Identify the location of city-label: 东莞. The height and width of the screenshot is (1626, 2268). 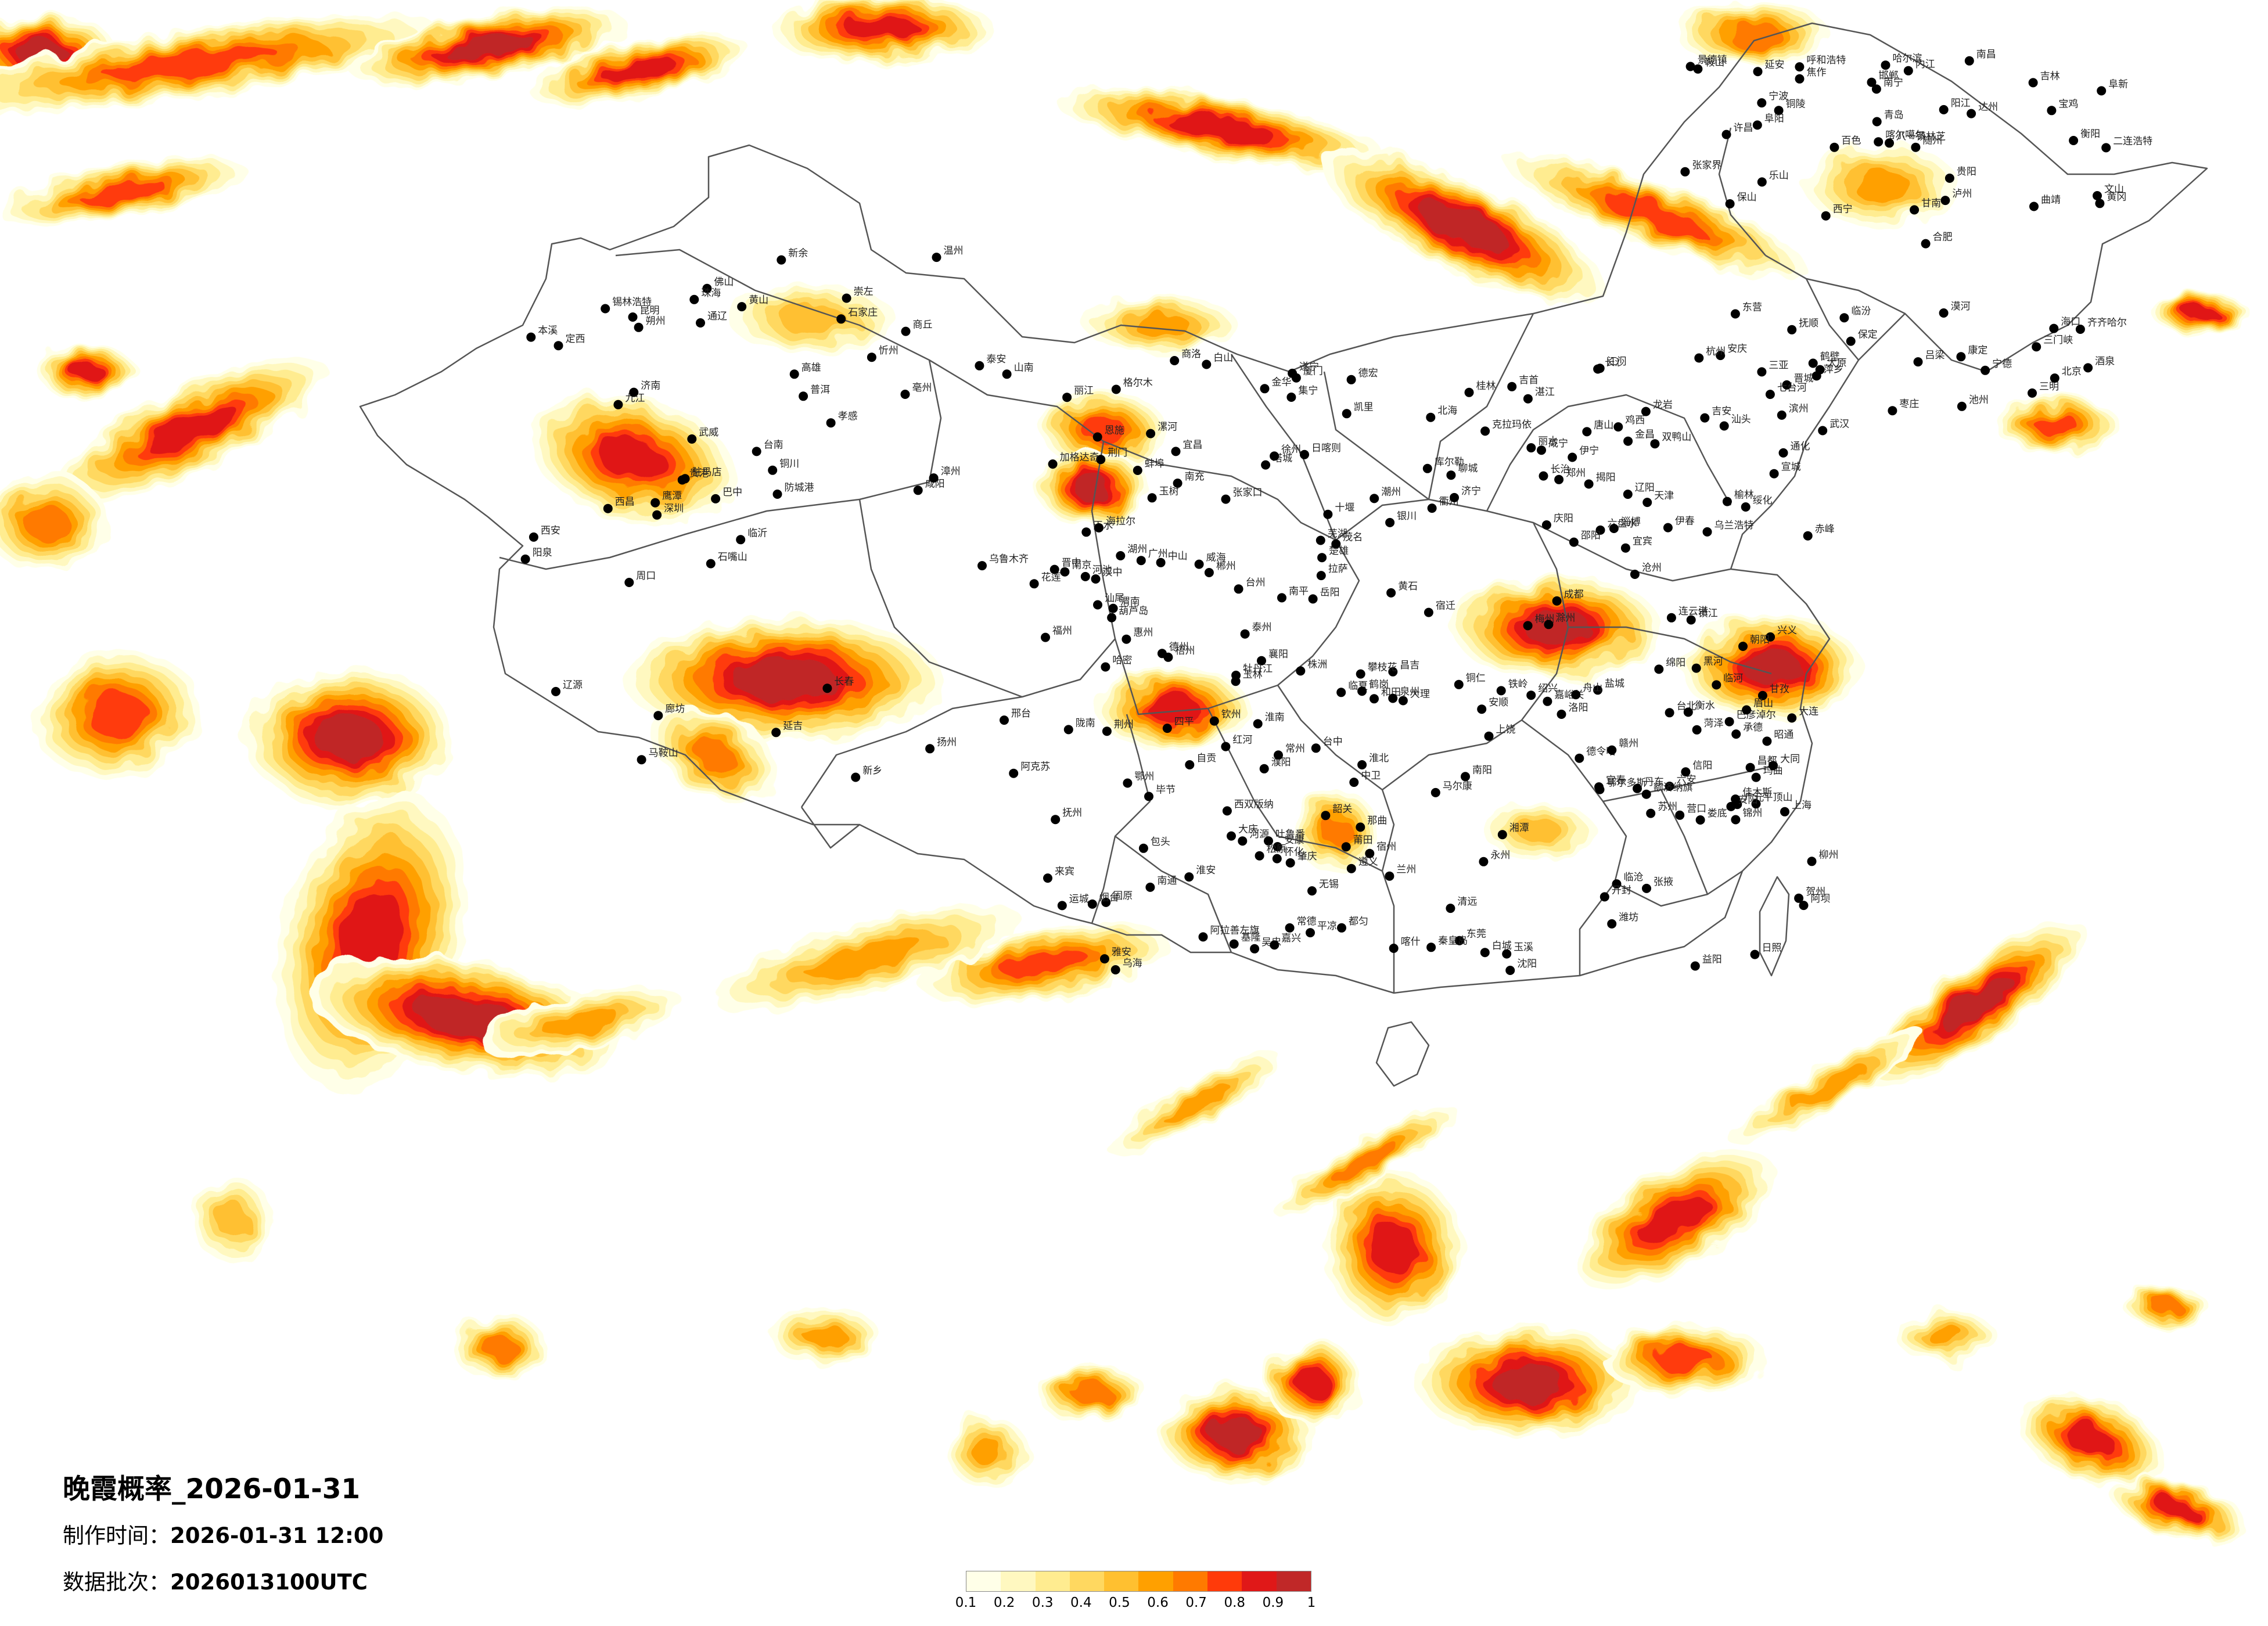
(1476, 934).